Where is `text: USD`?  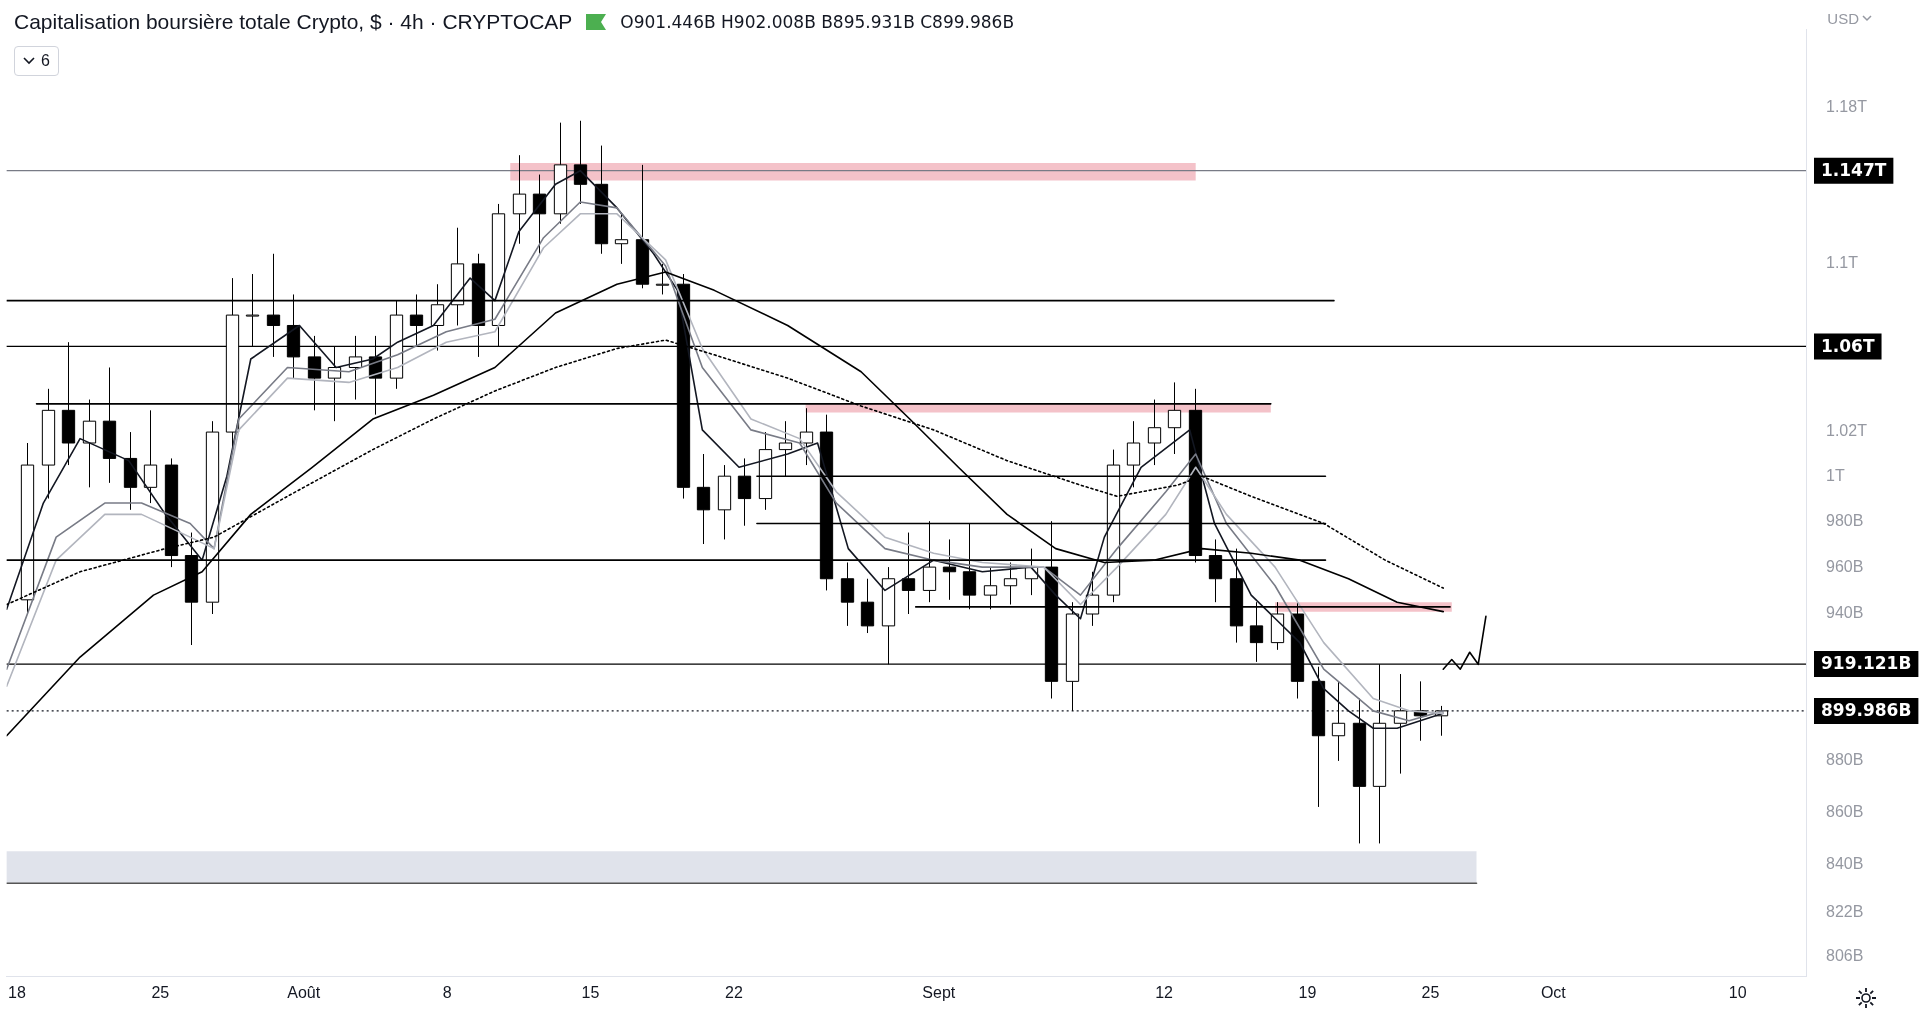 text: USD is located at coordinates (1843, 18).